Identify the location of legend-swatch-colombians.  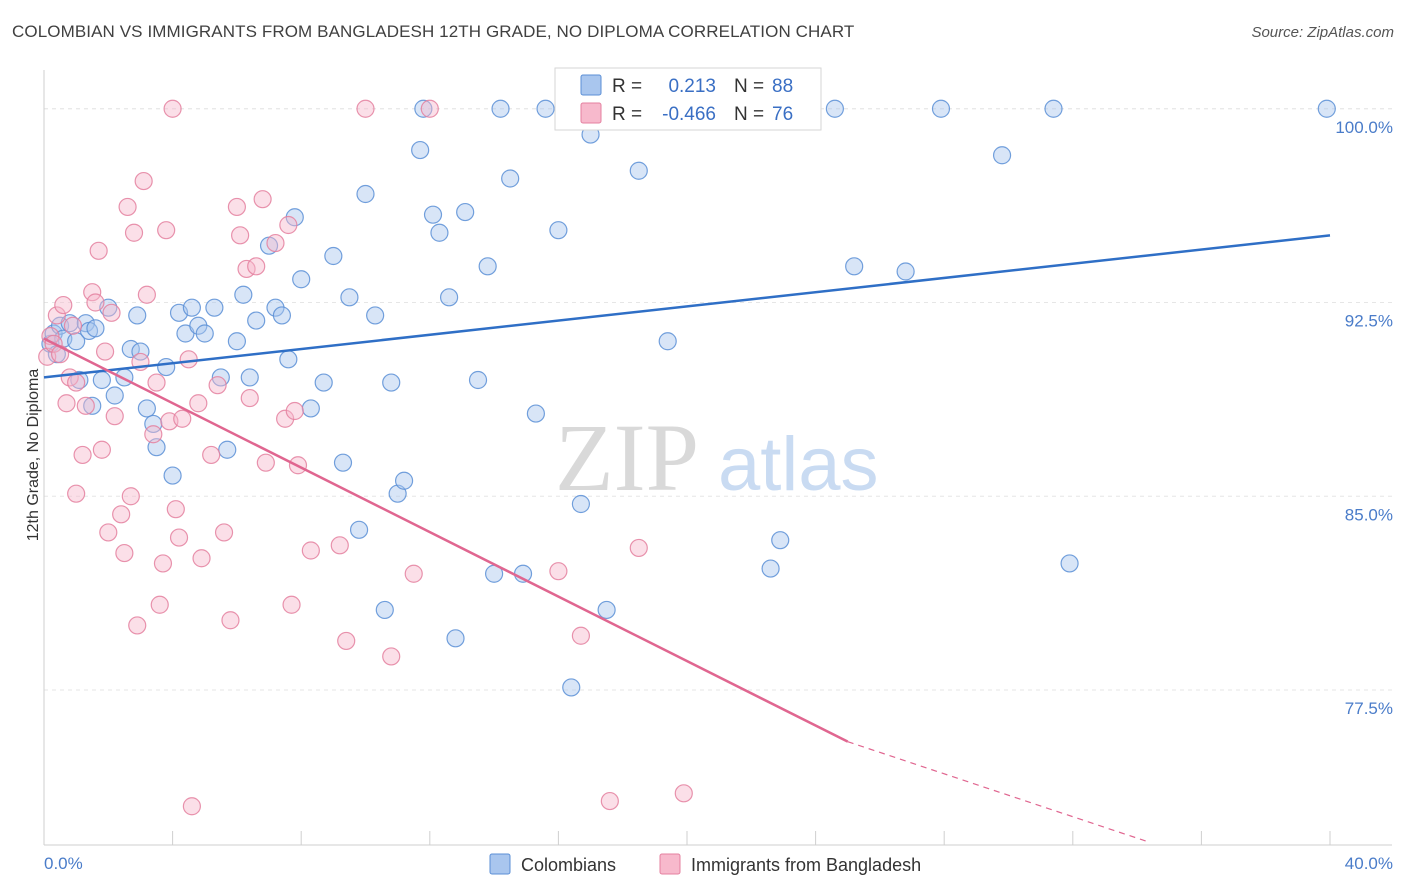
(591, 85).